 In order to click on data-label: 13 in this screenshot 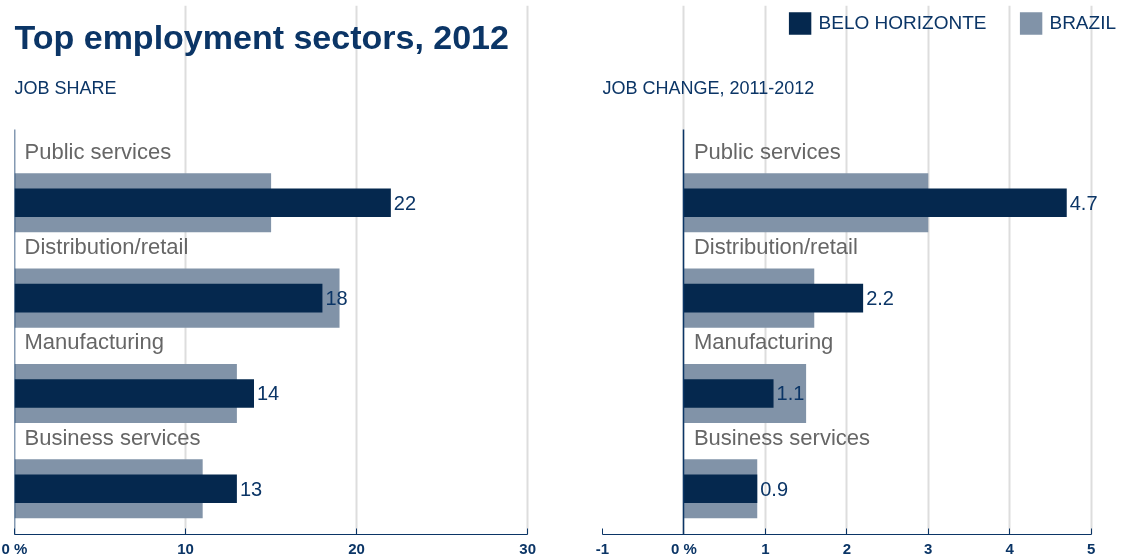, I will do `click(251, 488)`.